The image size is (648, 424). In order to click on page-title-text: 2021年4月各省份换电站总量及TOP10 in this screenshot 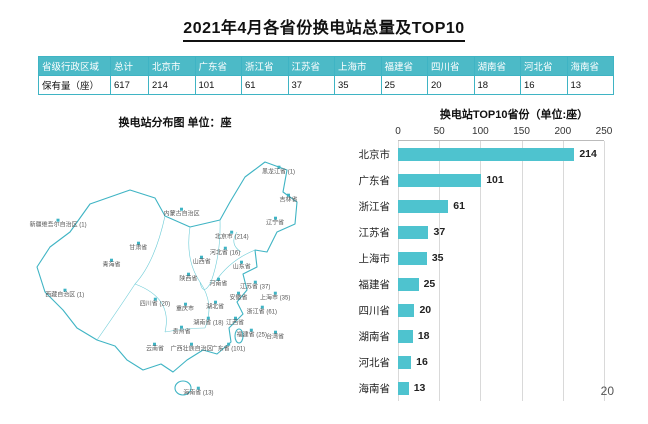, I will do `click(324, 28)`.